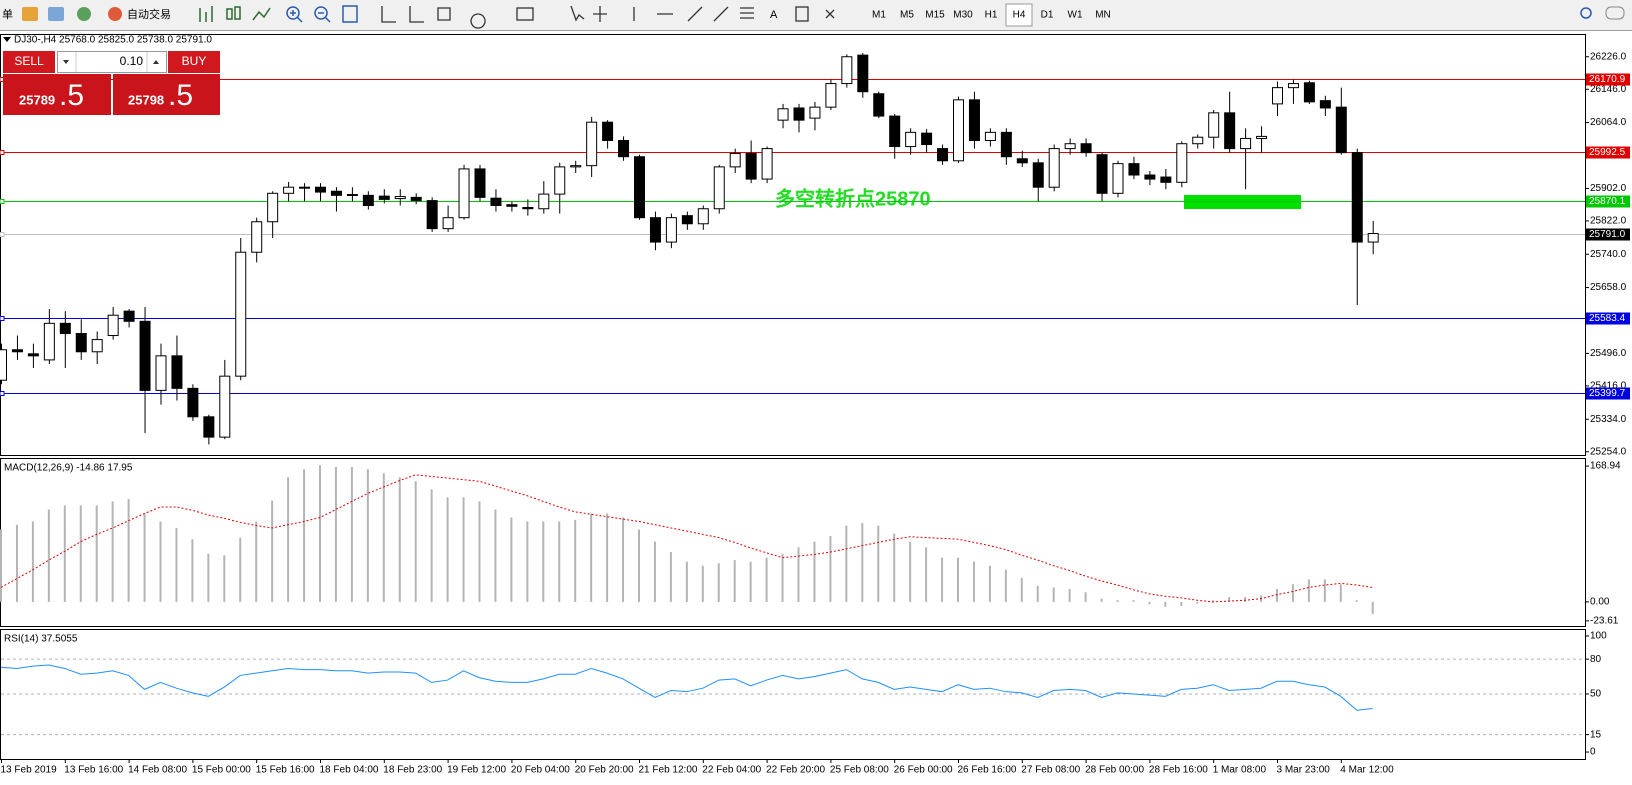  I want to click on x-tick-label: 25 Feb 08:00, so click(859, 770).